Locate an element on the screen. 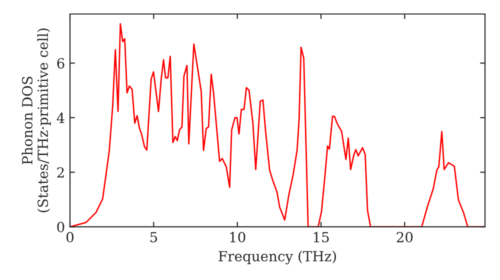 Image resolution: width=500 pixels, height=280 pixels. y-tick-label: 4 is located at coordinates (60, 117).